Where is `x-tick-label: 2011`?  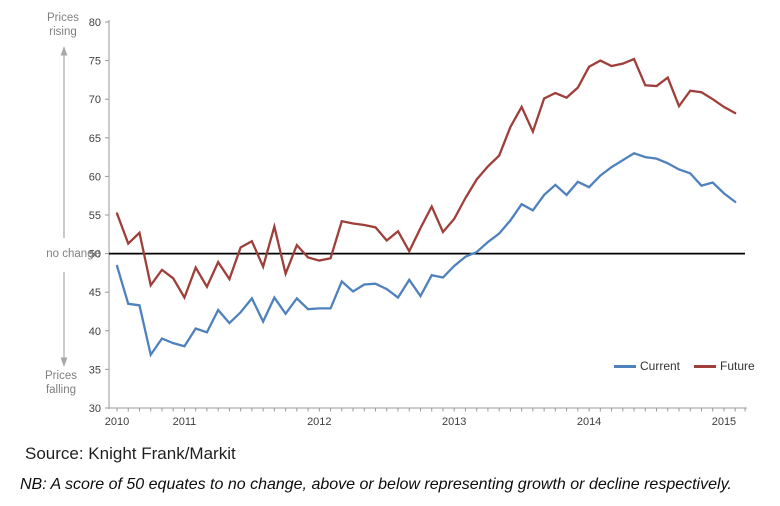 x-tick-label: 2011 is located at coordinates (185, 422).